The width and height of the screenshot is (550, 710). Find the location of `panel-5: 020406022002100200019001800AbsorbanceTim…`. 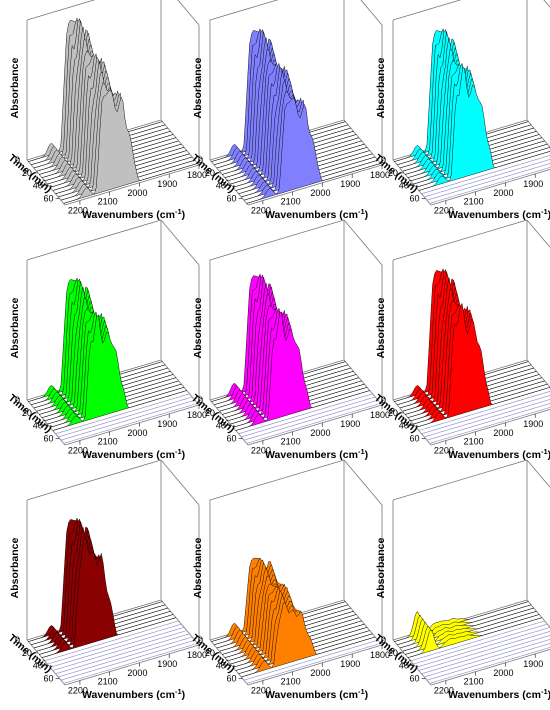

panel-5: 020406022002100200019001800AbsorbanceTim… is located at coordinates (289, 340).